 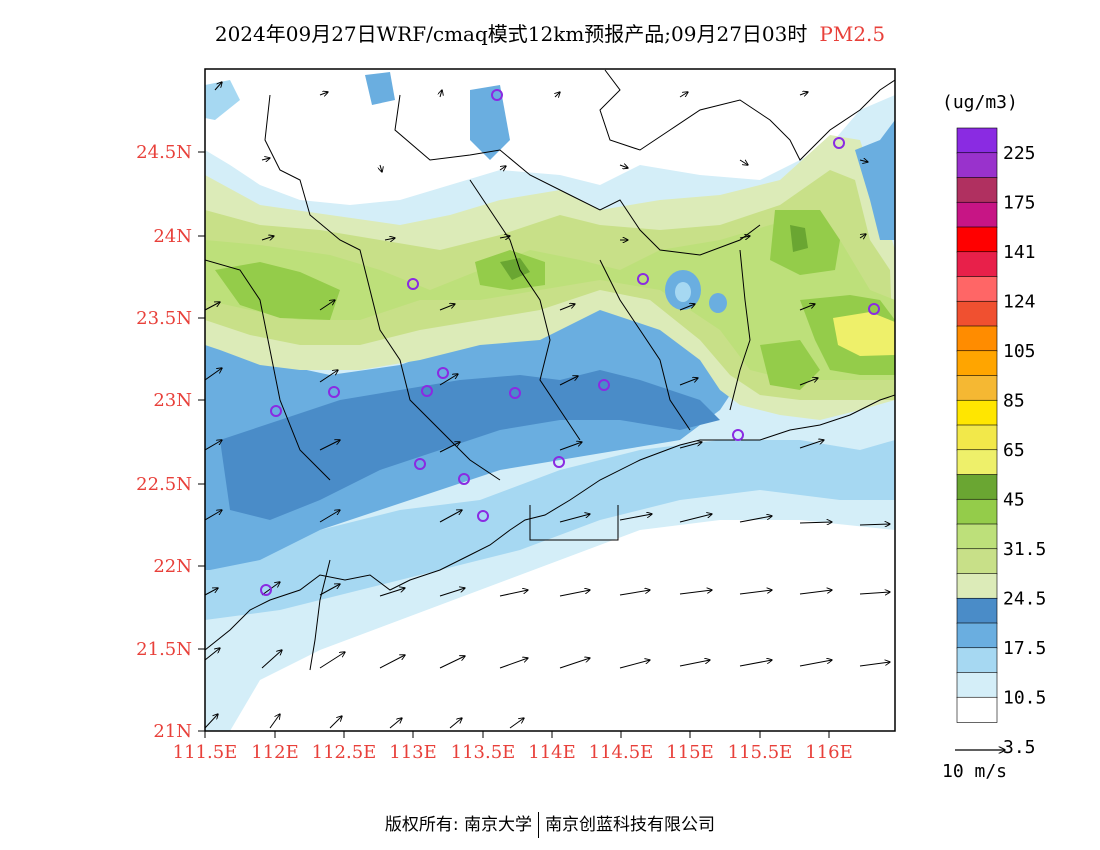 I want to click on lon-label-114-5e: 114.5E, so click(x=621, y=752).